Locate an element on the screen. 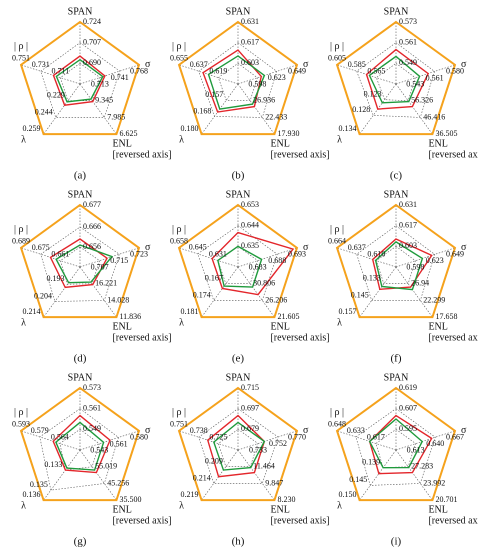  tick-label: 0.723 is located at coordinates (139, 254).